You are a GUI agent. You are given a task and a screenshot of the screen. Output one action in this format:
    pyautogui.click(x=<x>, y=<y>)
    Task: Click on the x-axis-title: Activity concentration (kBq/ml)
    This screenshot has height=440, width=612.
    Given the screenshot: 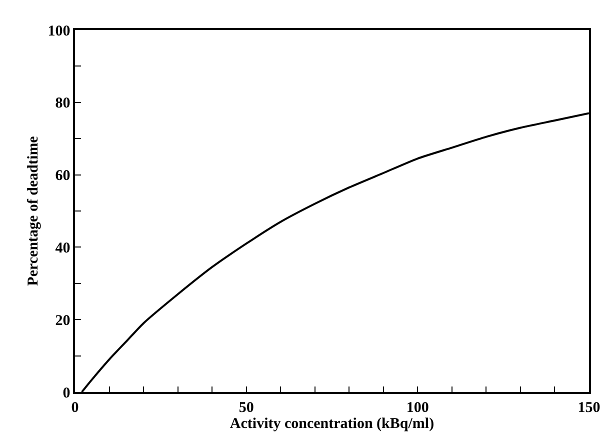 What is the action you would take?
    pyautogui.click(x=332, y=424)
    